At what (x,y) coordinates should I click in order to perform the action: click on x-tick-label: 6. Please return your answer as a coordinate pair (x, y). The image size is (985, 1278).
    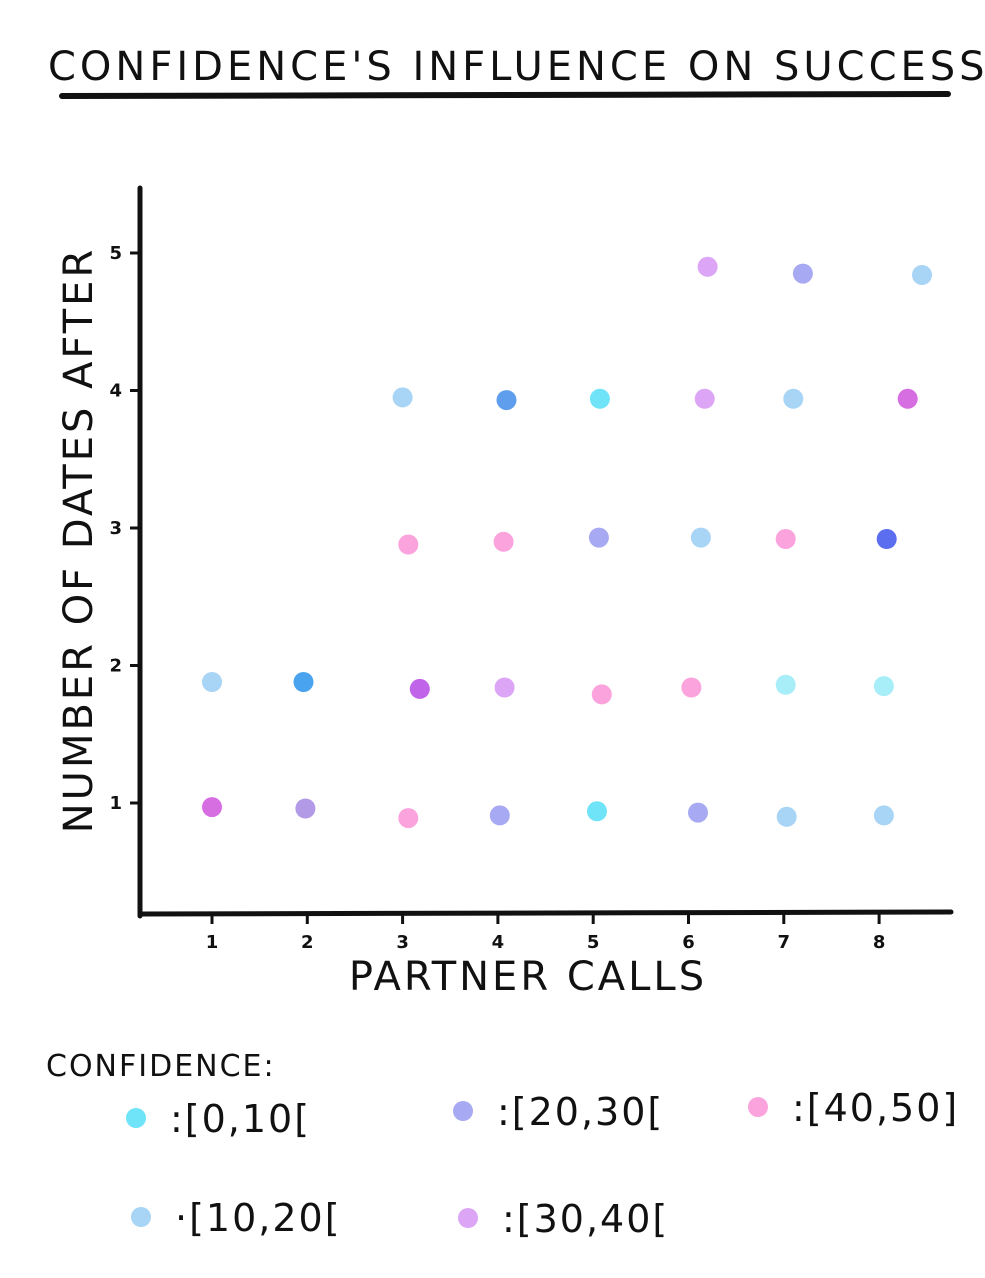
    Looking at the image, I should click on (688, 942).